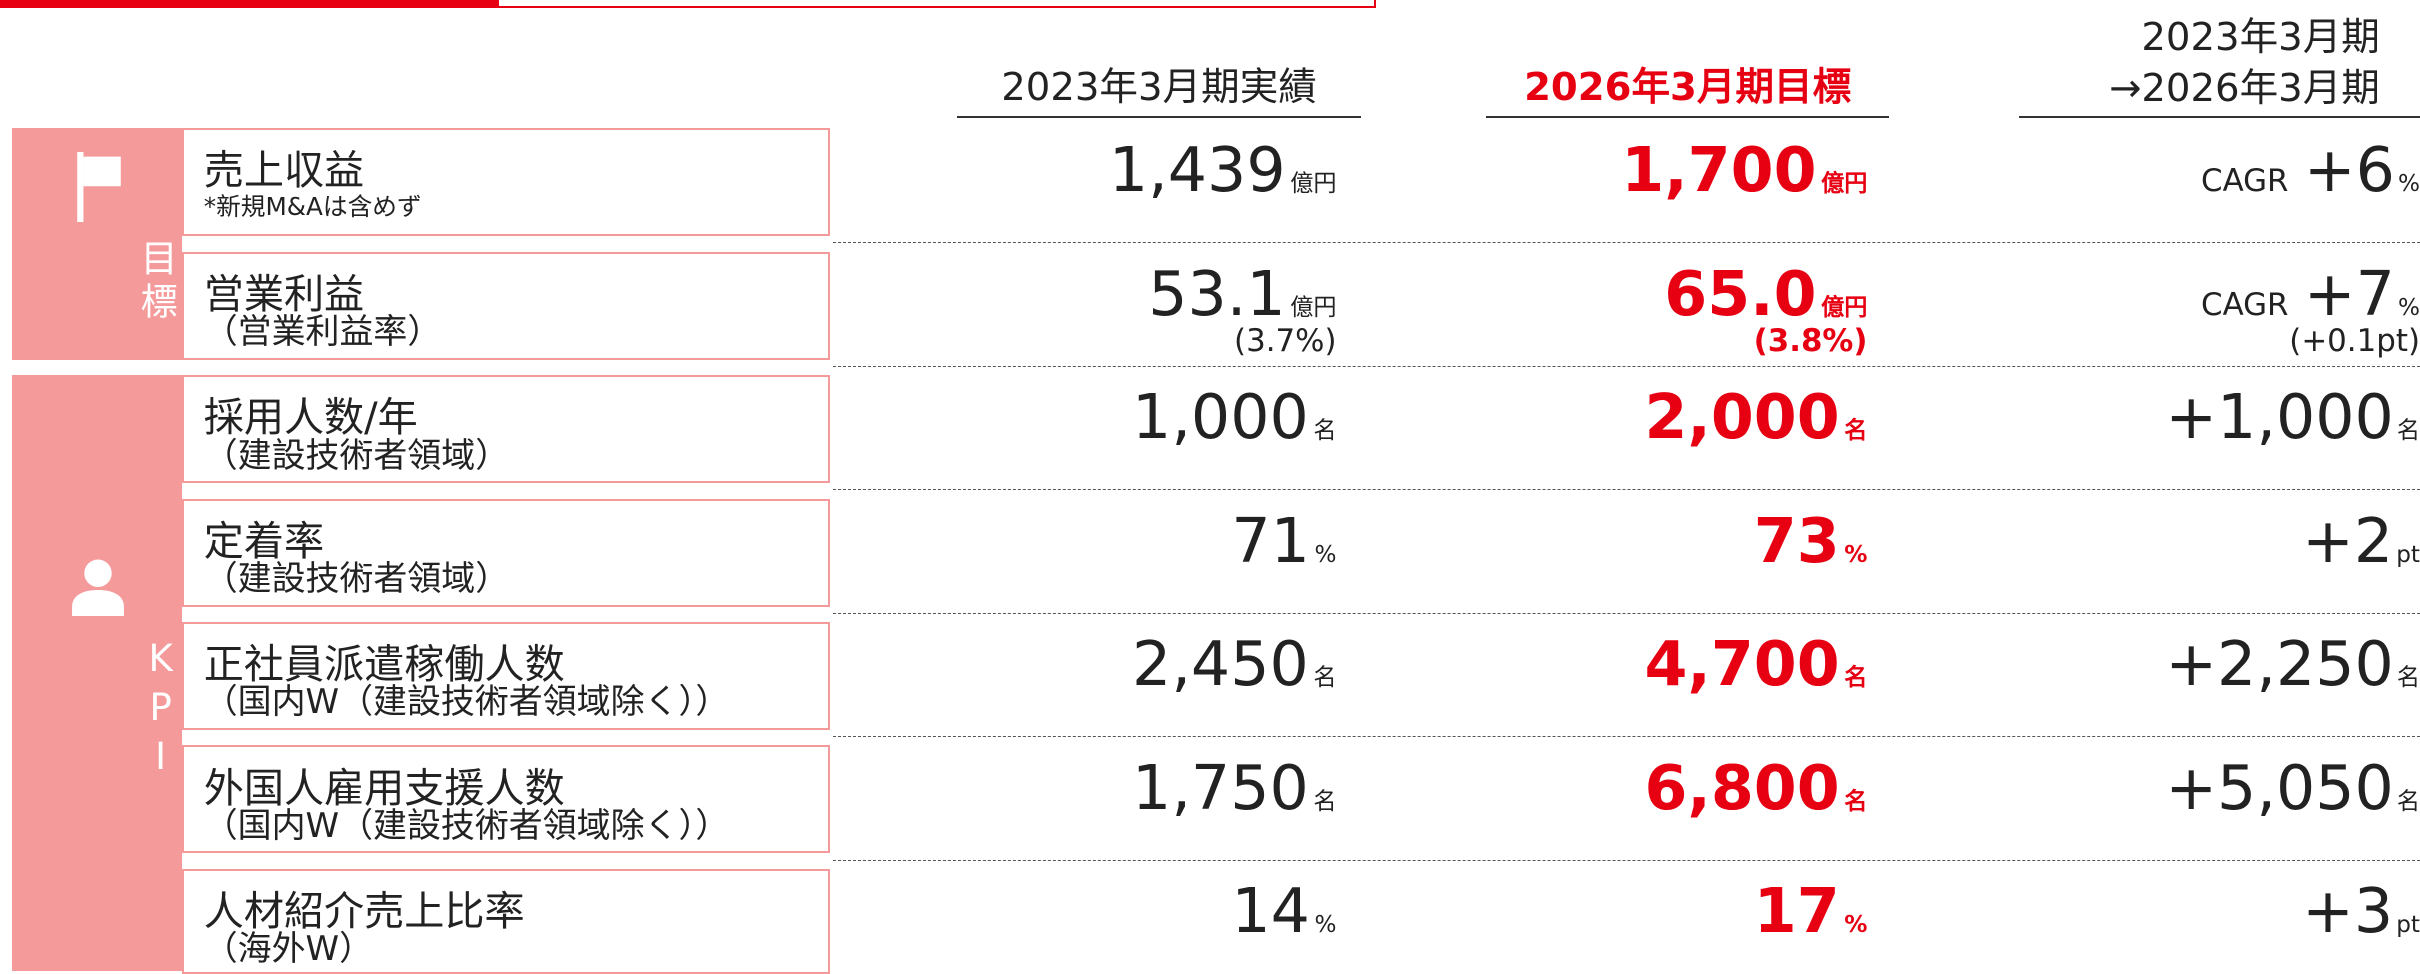 The height and width of the screenshot is (974, 2420). What do you see at coordinates (2348, 911) in the screenshot?
I see `number: +3` at bounding box center [2348, 911].